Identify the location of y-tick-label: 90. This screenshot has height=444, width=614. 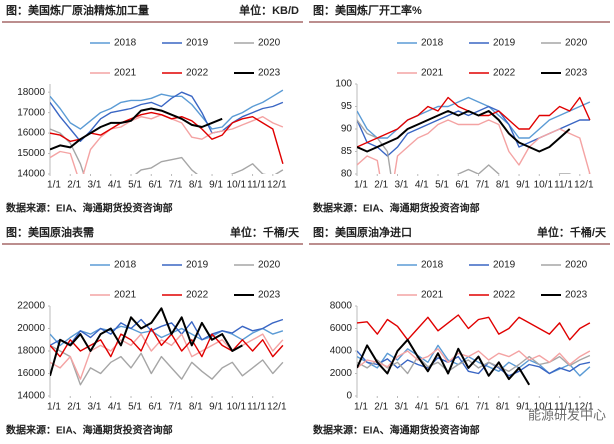
(347, 129).